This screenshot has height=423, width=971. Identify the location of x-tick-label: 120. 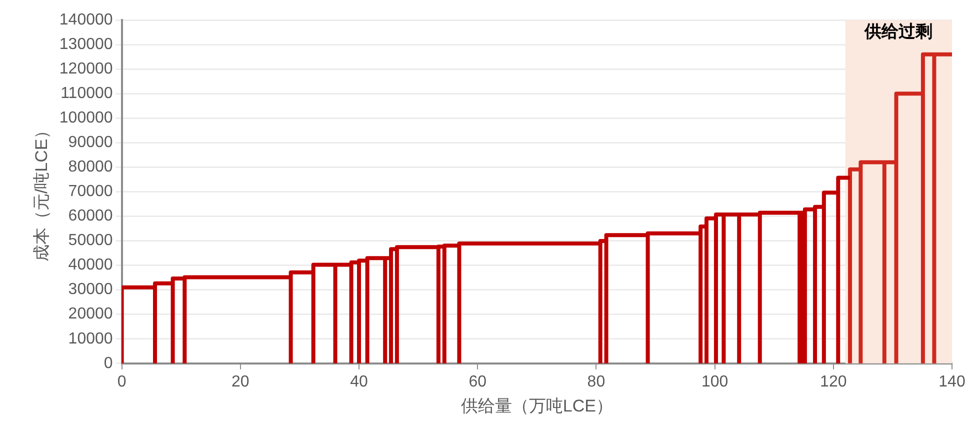
(833, 381).